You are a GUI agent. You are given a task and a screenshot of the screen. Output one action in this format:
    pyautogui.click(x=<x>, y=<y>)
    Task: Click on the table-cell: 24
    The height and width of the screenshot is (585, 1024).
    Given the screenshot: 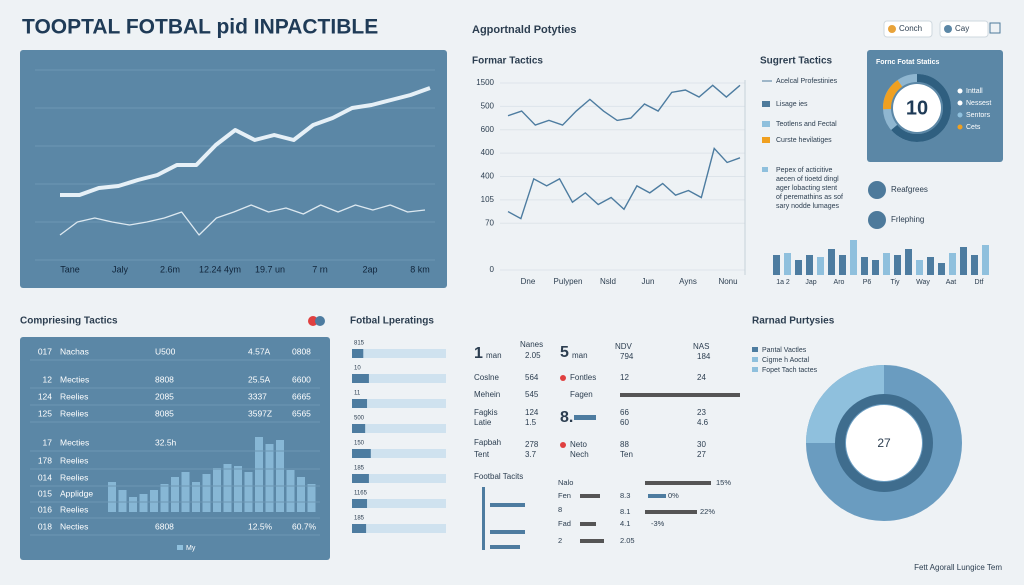 What is the action you would take?
    pyautogui.click(x=701, y=377)
    